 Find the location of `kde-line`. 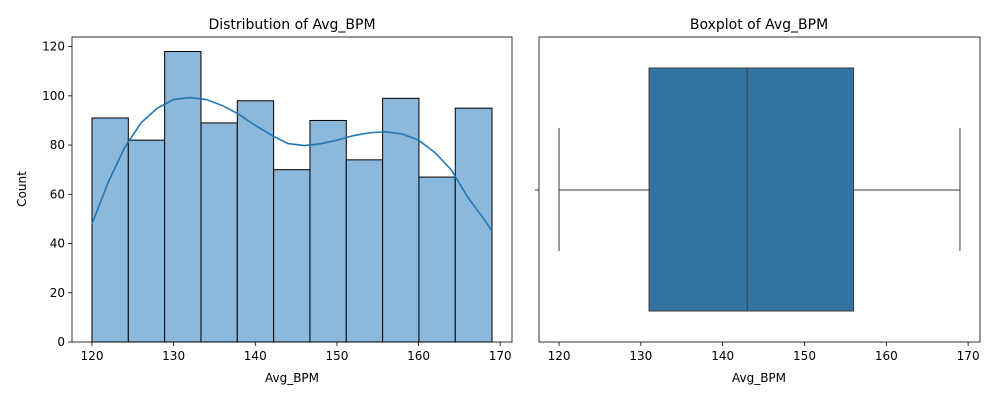

kde-line is located at coordinates (292, 164).